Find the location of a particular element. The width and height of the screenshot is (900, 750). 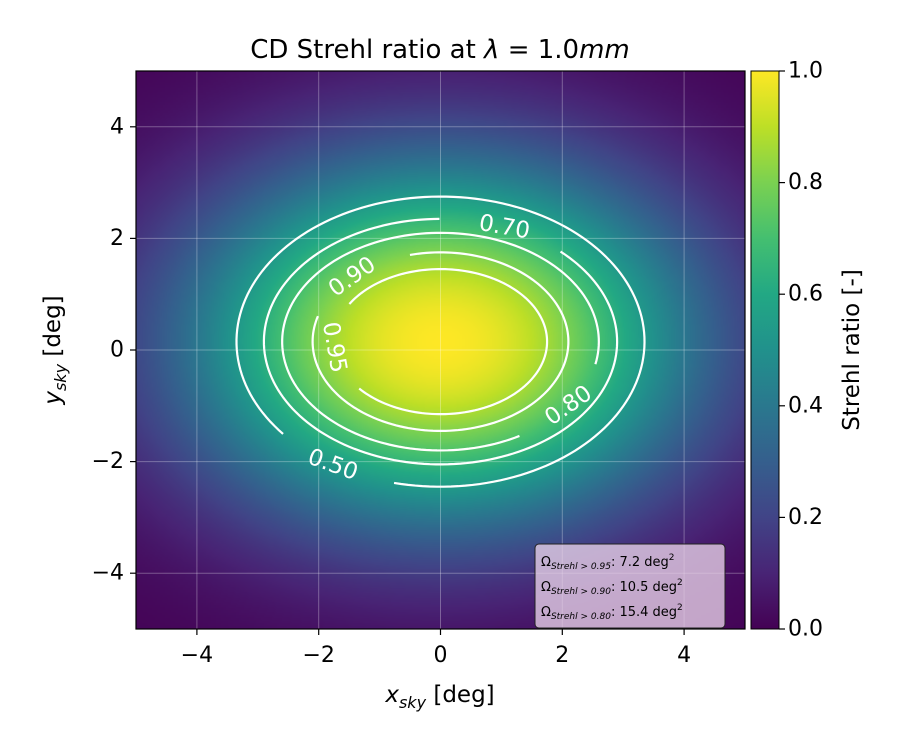

y-tick-label: −2 is located at coordinates (108, 461).